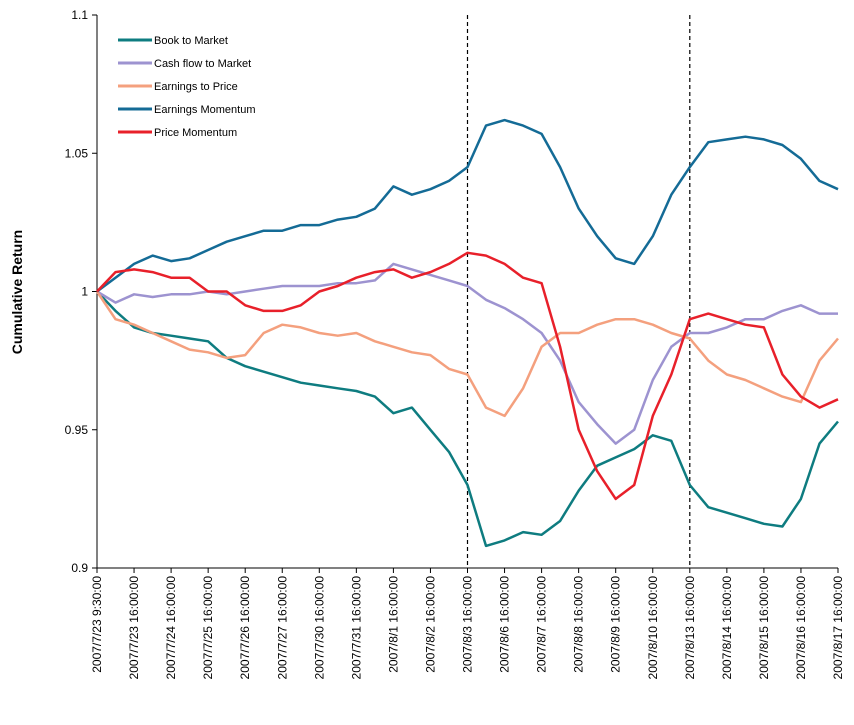  I want to click on x-tick-label: 2007/8/17 16:00:00, so click(838, 628).